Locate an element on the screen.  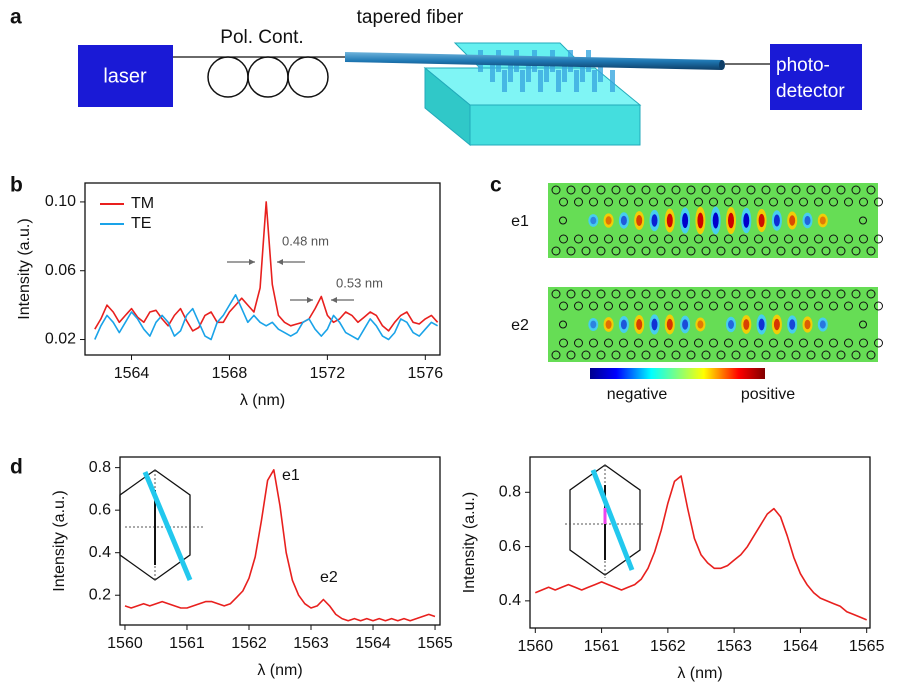
colorbar-label: negative is located at coordinates (637, 394).